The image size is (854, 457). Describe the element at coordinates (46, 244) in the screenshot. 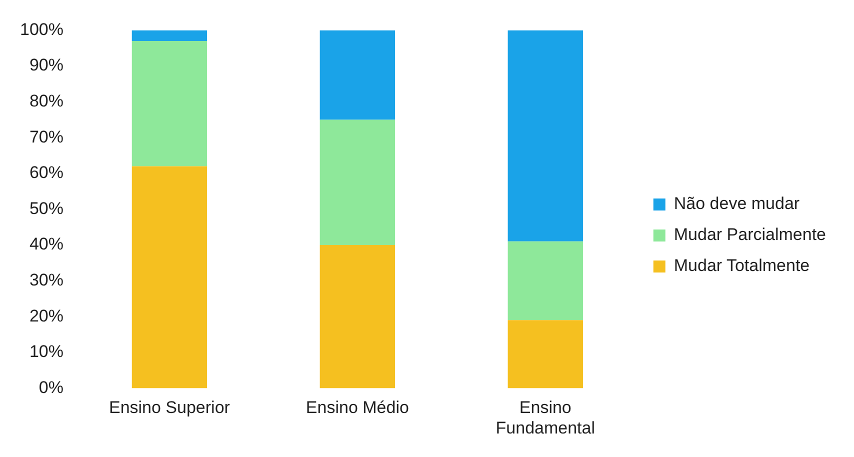

I see `y-tick-label: 40%` at that location.